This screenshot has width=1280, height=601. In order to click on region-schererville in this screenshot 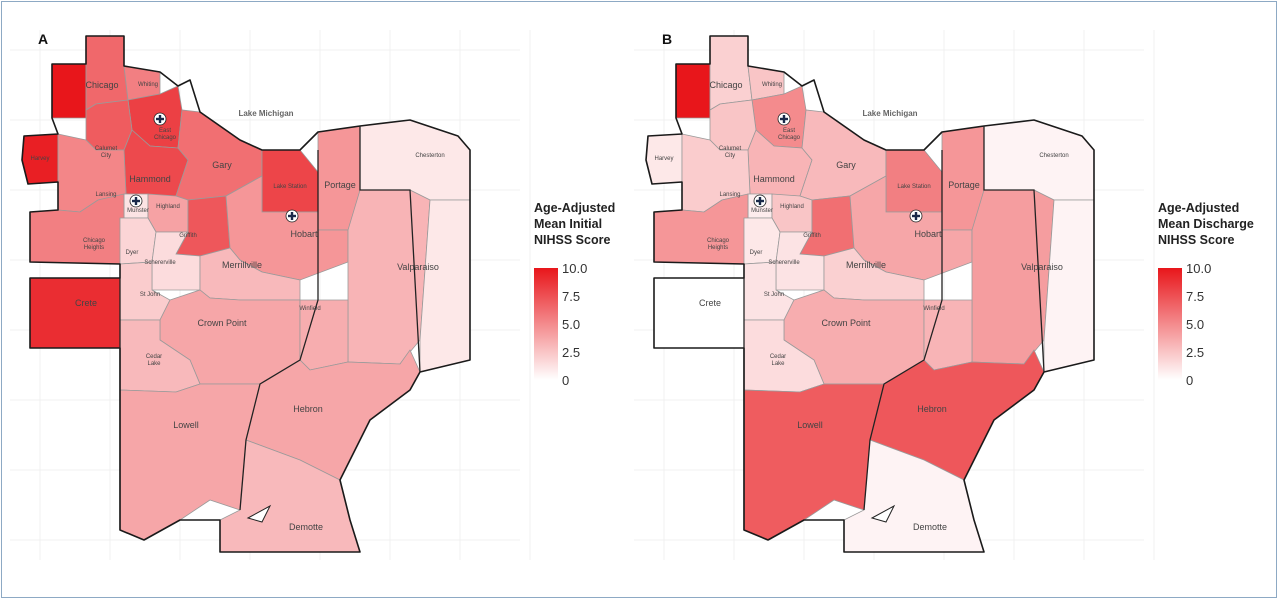, I will do `click(176, 261)`.